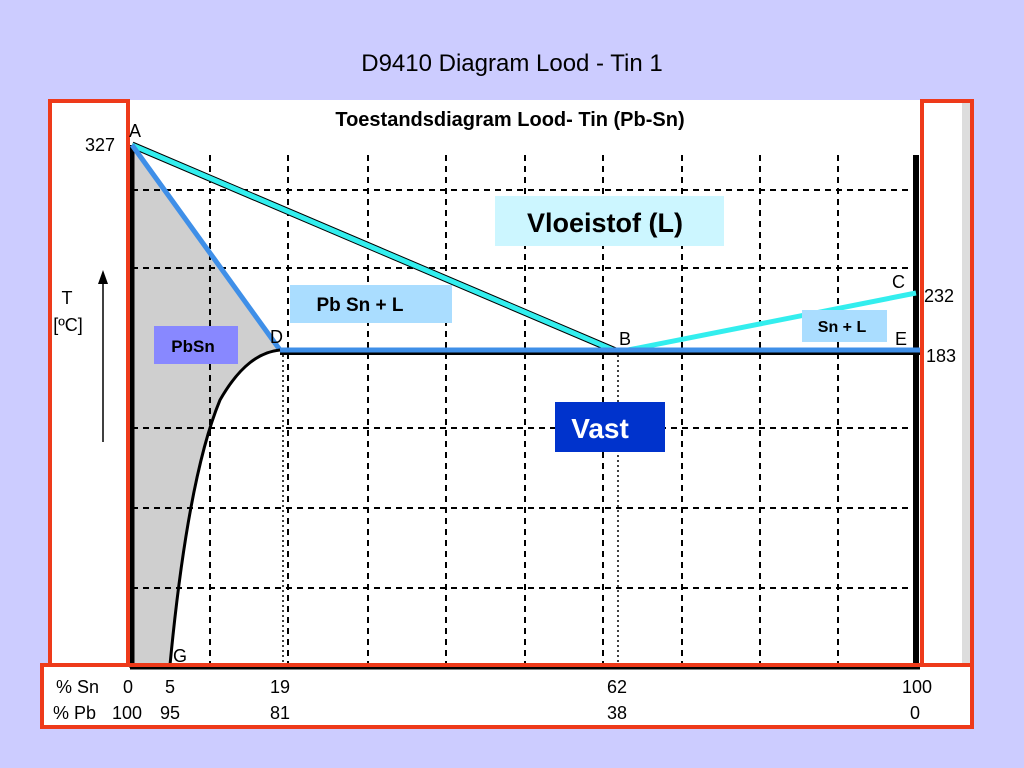 The height and width of the screenshot is (768, 1024). Describe the element at coordinates (915, 713) in the screenshot. I see `pb-tick-0: 0` at that location.